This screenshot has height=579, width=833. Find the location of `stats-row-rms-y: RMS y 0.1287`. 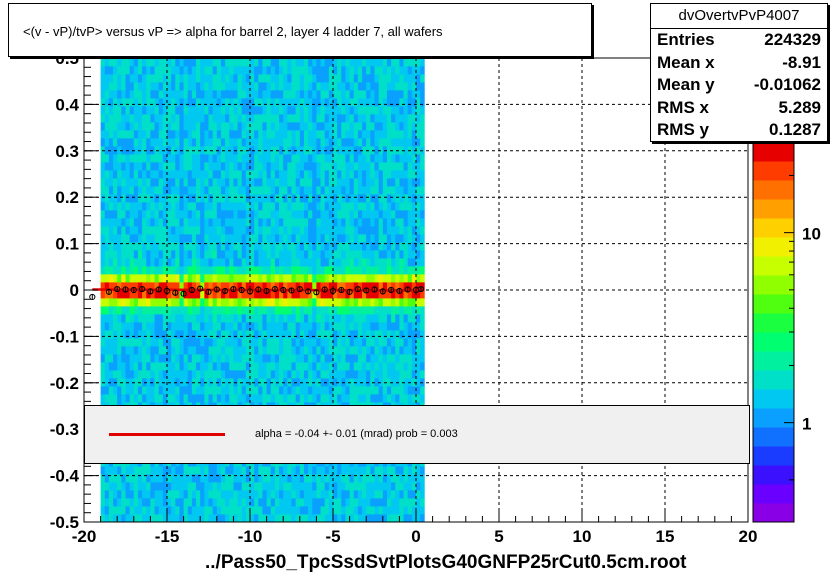

stats-row-rms-y: RMS y 0.1287 is located at coordinates (739, 131).